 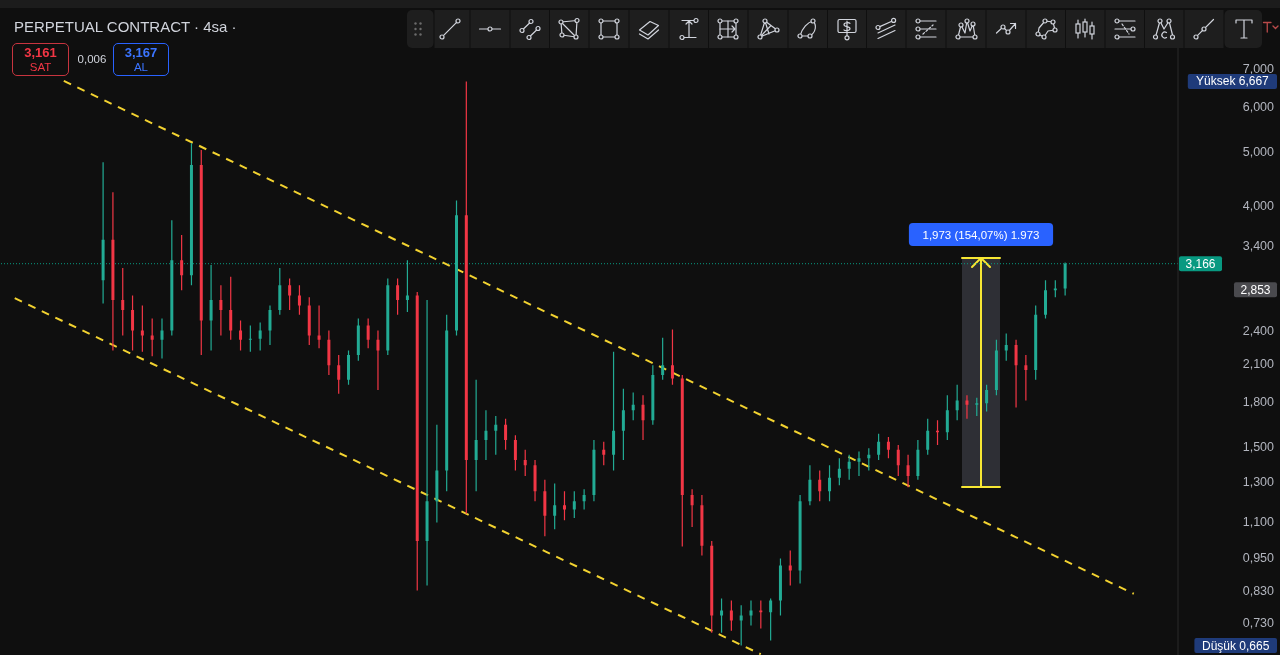 What do you see at coordinates (1200, 263) in the screenshot?
I see `ref-line-label: 3,166` at bounding box center [1200, 263].